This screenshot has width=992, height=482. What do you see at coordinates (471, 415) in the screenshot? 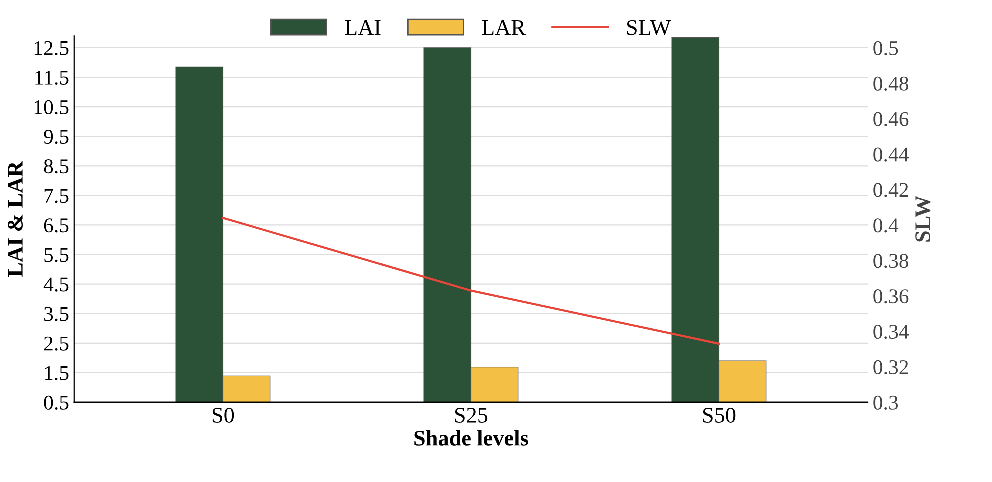
I see `x-tick-label: S25` at bounding box center [471, 415].